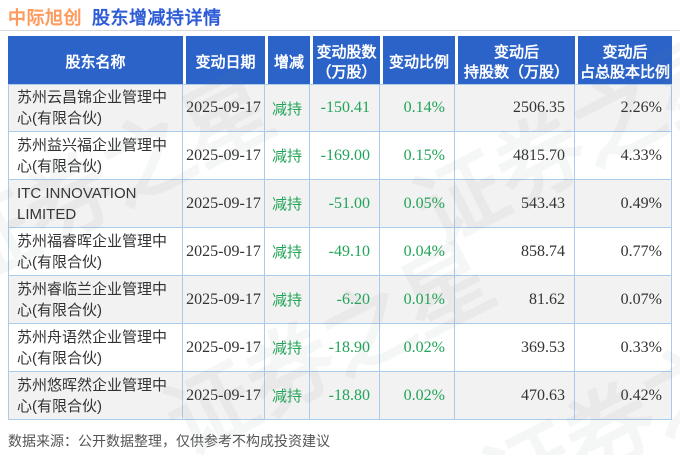 This screenshot has height=455, width=680. Describe the element at coordinates (417, 300) in the screenshot. I see `change-ratio-cell: 0.01%` at that location.